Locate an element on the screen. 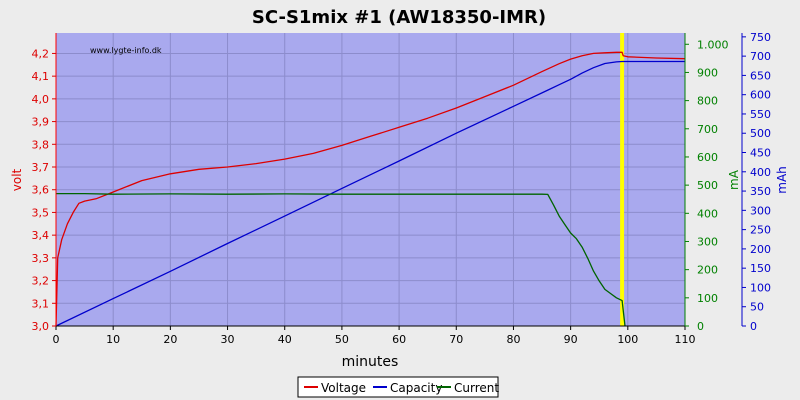  ma-tick-label-2: 200 is located at coordinates (707, 270).